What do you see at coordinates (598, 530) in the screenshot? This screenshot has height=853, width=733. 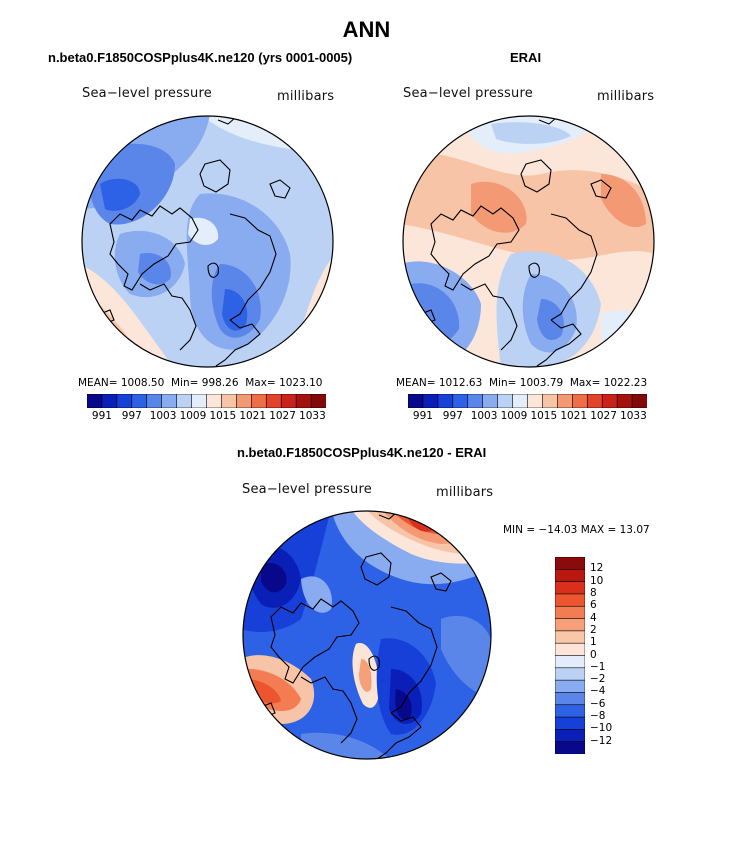 I see `diff-max-label: MAX =` at bounding box center [598, 530].